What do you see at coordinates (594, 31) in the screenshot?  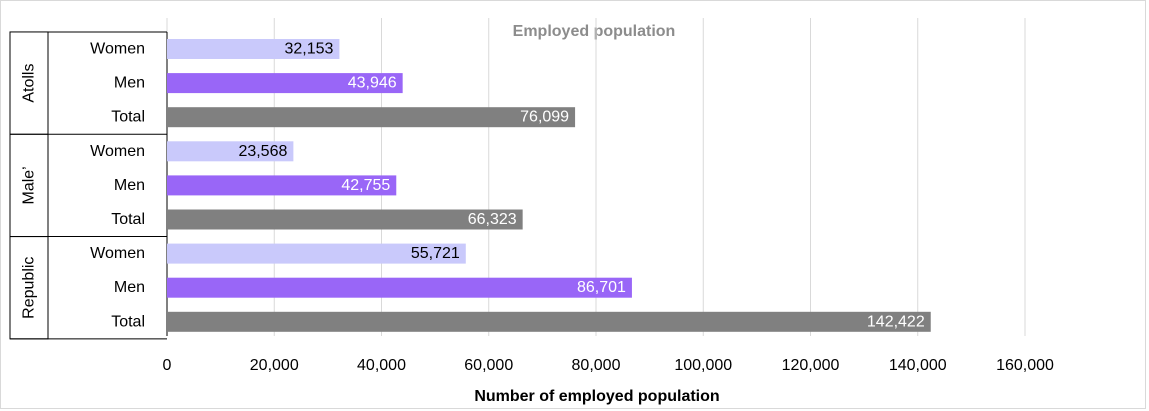 I see `chart-title: Employed population` at bounding box center [594, 31].